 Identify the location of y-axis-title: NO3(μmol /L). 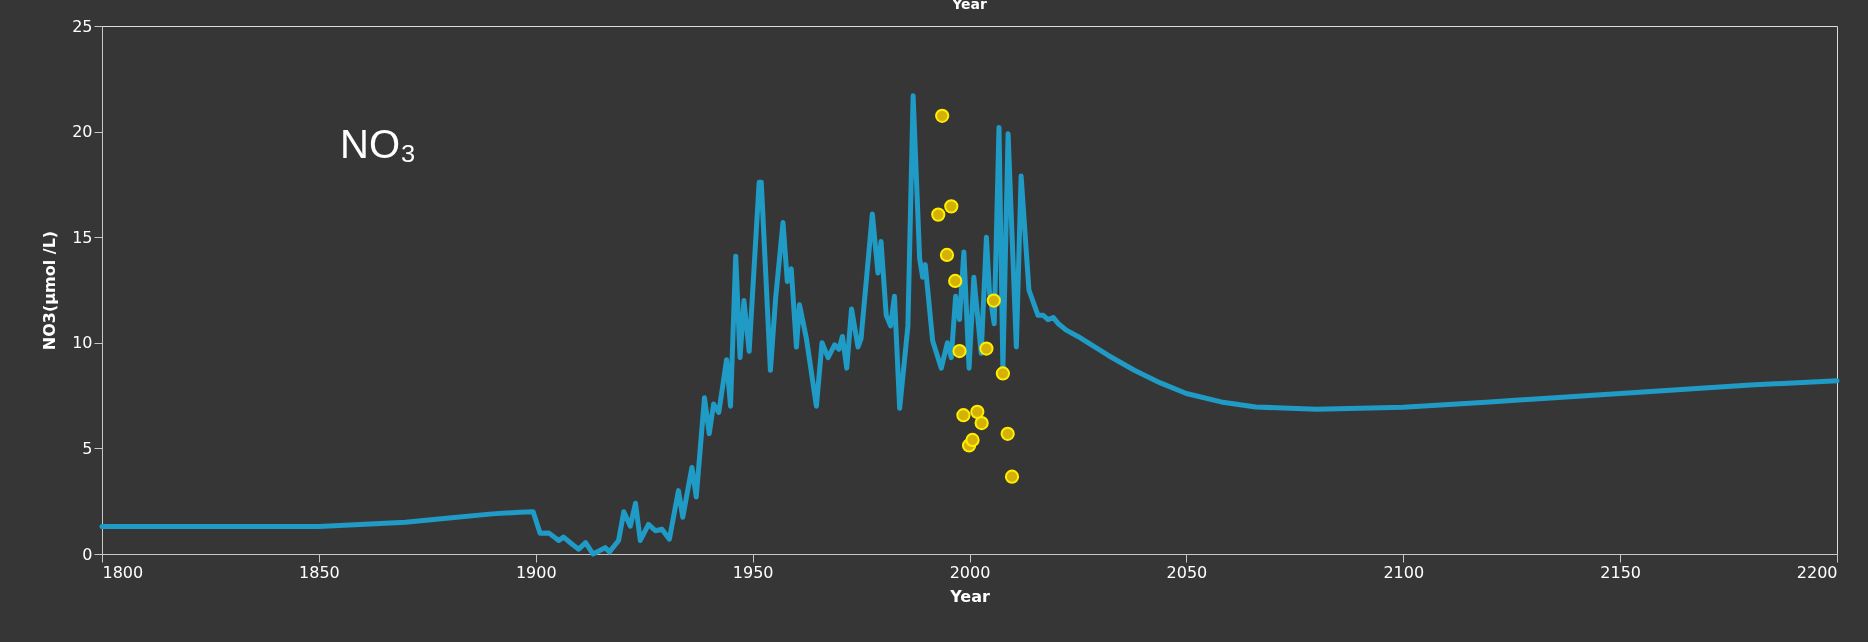
(50, 290).